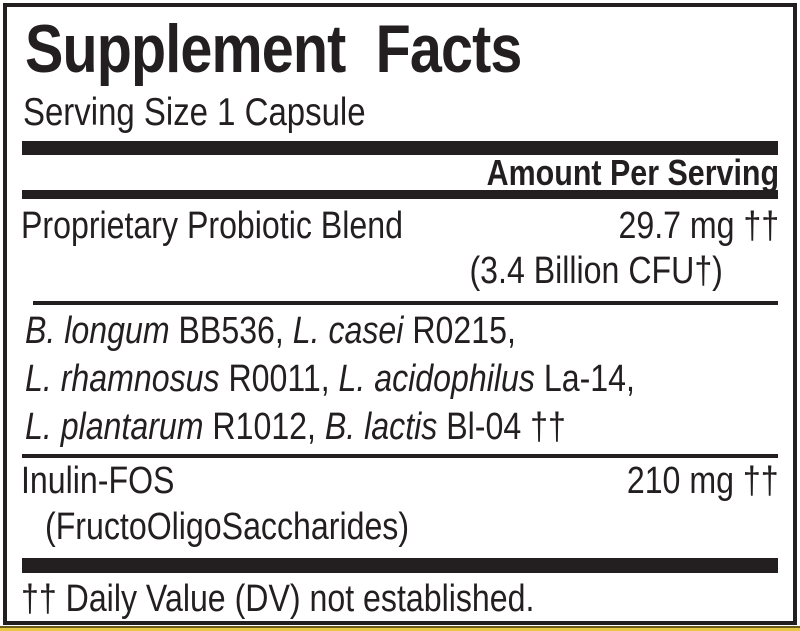 This screenshot has height=631, width=800. What do you see at coordinates (348, 331) in the screenshot?
I see `strain-species-name: L. casei` at bounding box center [348, 331].